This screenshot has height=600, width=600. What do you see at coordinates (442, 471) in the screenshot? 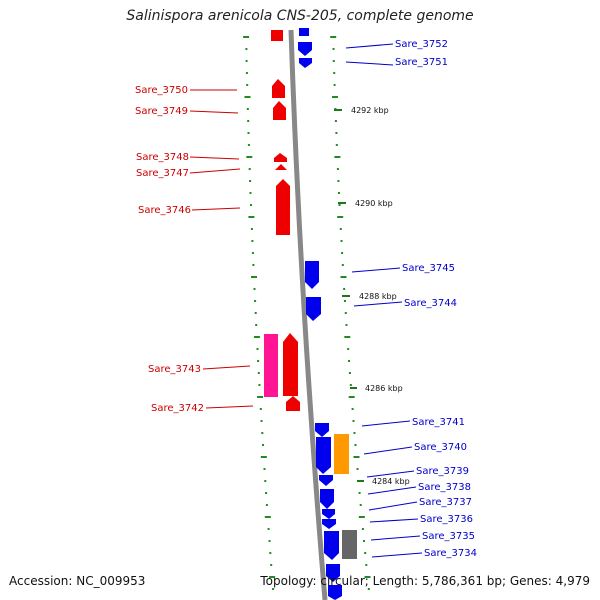
I see `gene-label-sare-3739: Sare_3739` at bounding box center [442, 471].